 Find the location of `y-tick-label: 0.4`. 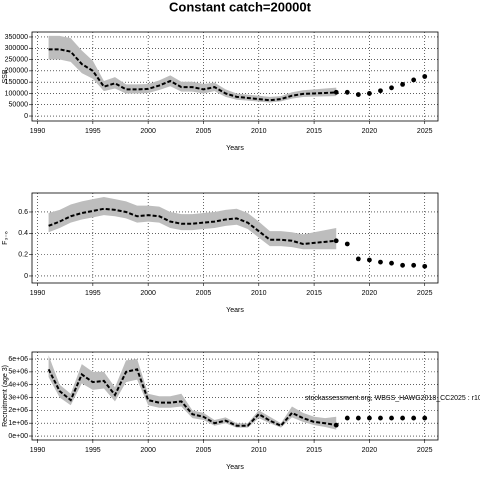

y-tick-label: 0.4 is located at coordinates (23, 233).